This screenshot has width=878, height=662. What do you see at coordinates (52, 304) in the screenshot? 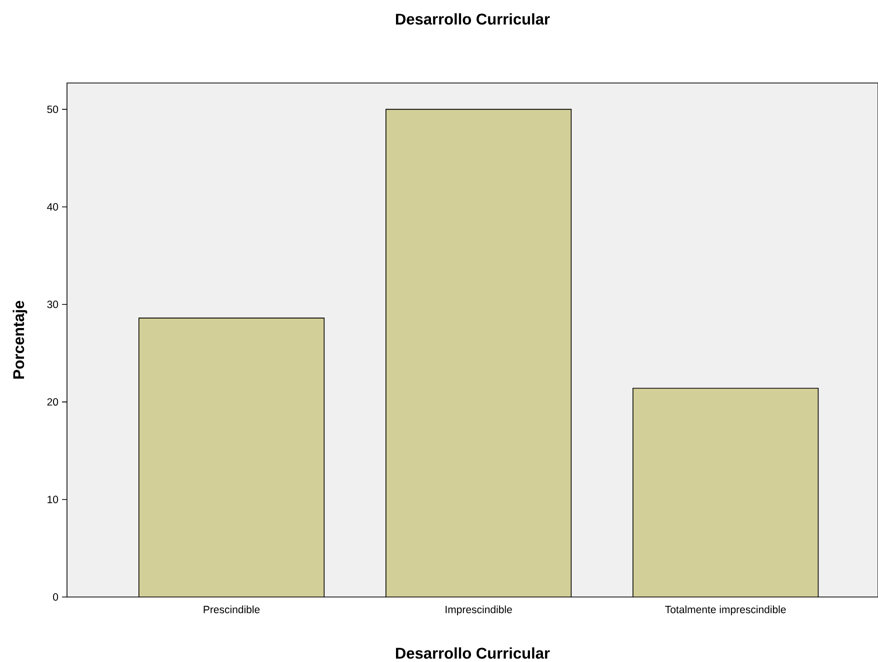
I see `y-tick-label: 30` at bounding box center [52, 304].